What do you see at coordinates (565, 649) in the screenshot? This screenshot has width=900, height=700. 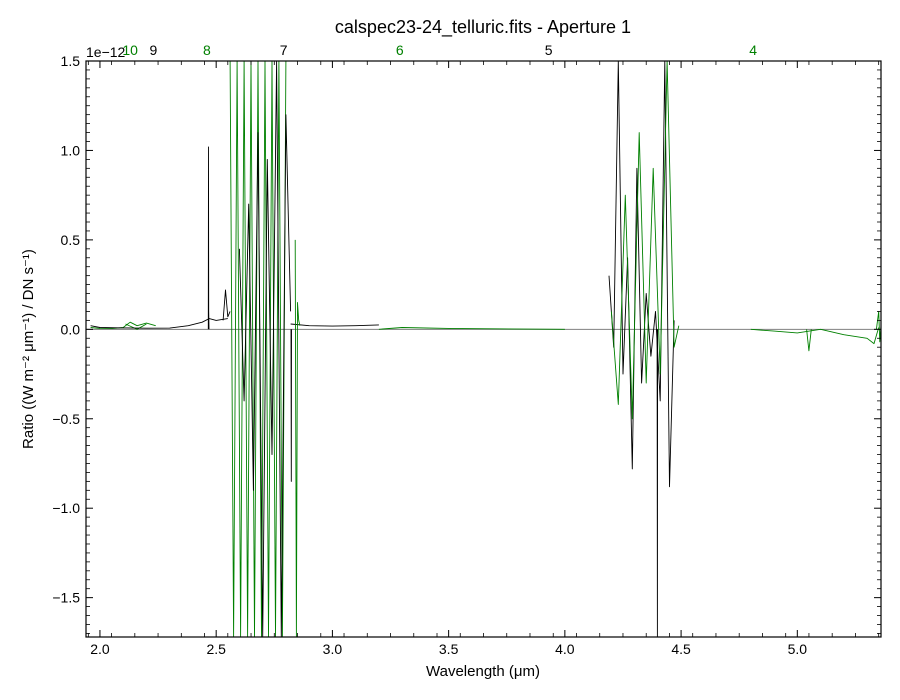 I see `x-tick-label: 4.0` at bounding box center [565, 649].